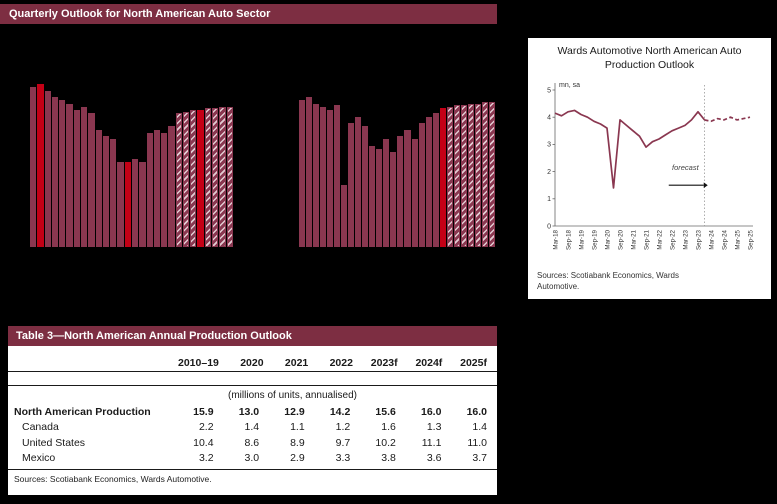 The image size is (777, 504). I want to click on quarterly-bar-chart-left, so click(131, 165).